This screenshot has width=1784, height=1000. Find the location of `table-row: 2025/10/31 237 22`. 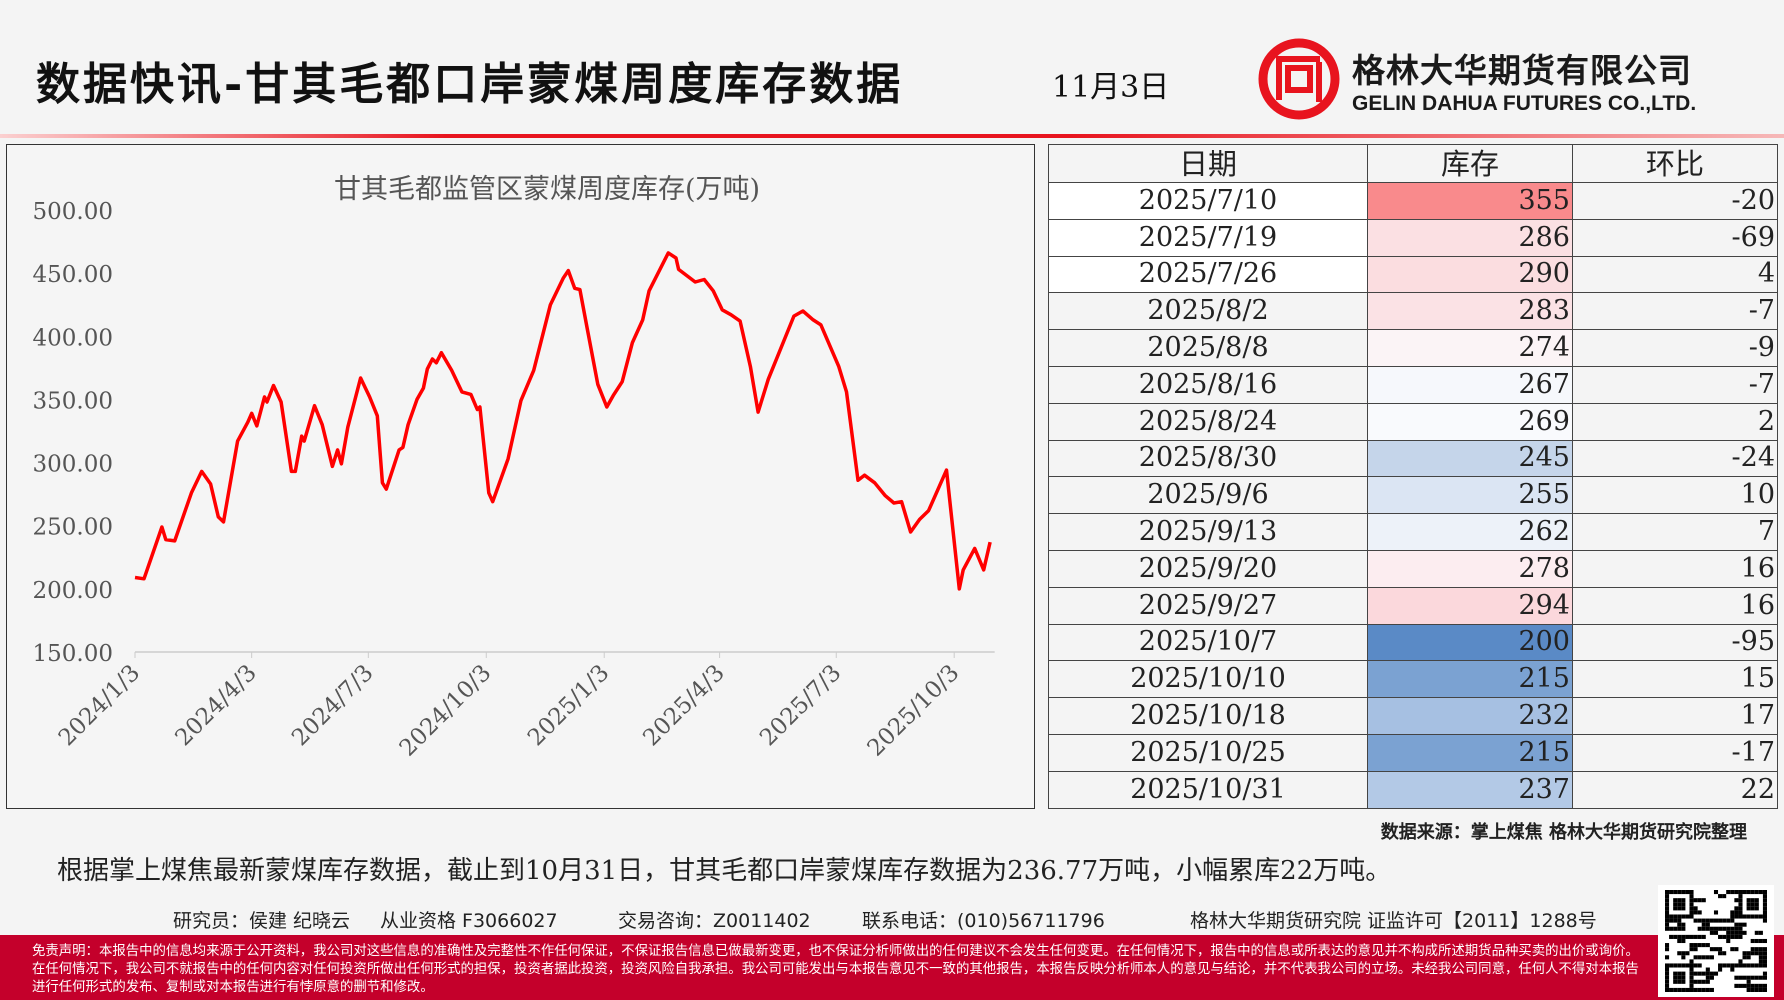

table-row: 2025/10/31 237 22 is located at coordinates (1413, 789).